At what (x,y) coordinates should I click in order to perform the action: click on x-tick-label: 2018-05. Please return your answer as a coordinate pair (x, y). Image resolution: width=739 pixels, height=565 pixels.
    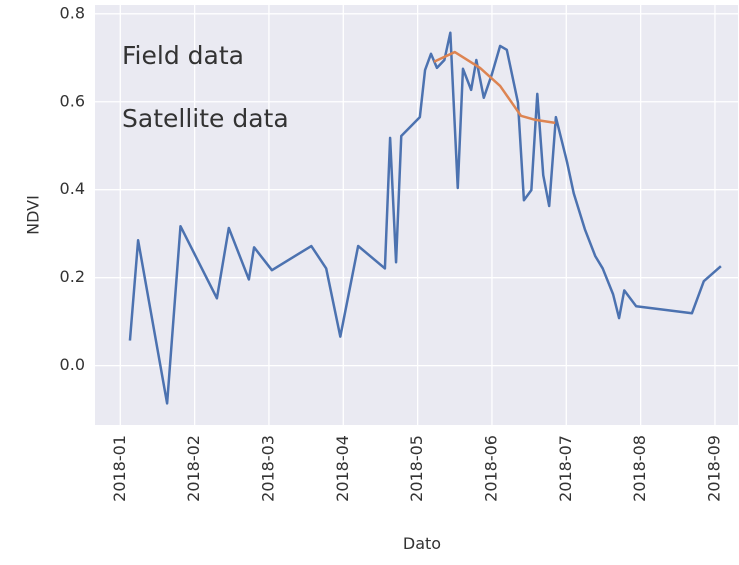
    Looking at the image, I should click on (416, 468).